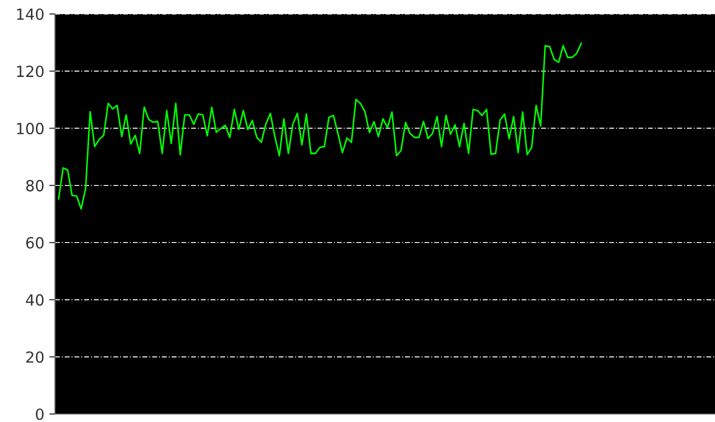 This screenshot has width=715, height=422. What do you see at coordinates (35, 243) in the screenshot?
I see `y-tick-label: 60` at bounding box center [35, 243].